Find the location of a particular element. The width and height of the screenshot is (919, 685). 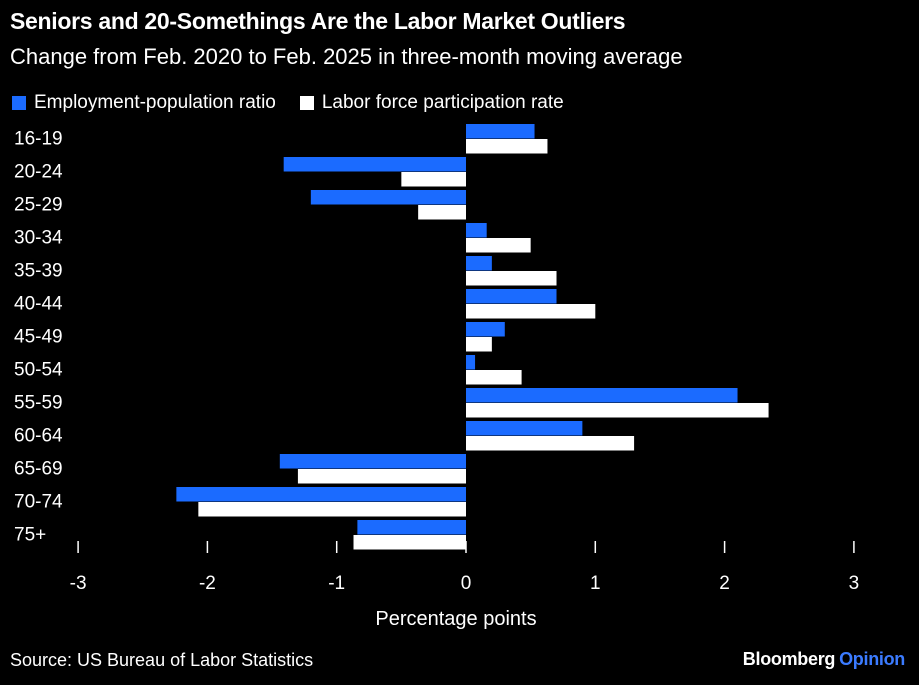

x-tick-label: -1 is located at coordinates (336, 583).